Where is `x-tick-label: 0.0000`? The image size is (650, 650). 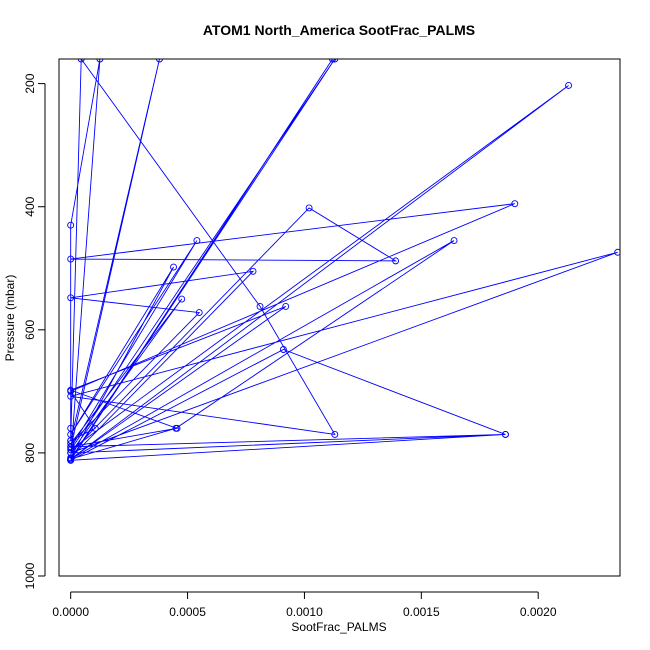 x-tick-label: 0.0000 is located at coordinates (70, 612).